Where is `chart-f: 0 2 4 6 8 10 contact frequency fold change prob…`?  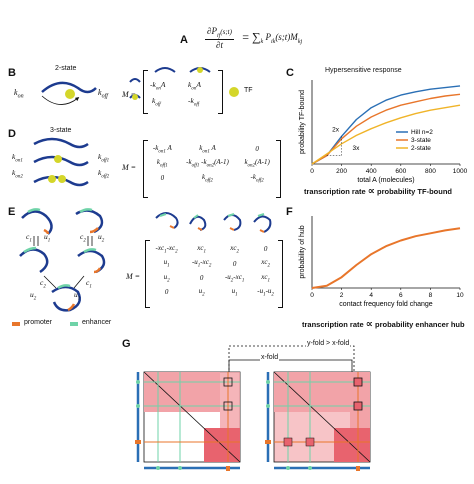
chart-f: 0 2 4 6 8 10 contact frequency fold change prob… is located at coordinates (381, 262).